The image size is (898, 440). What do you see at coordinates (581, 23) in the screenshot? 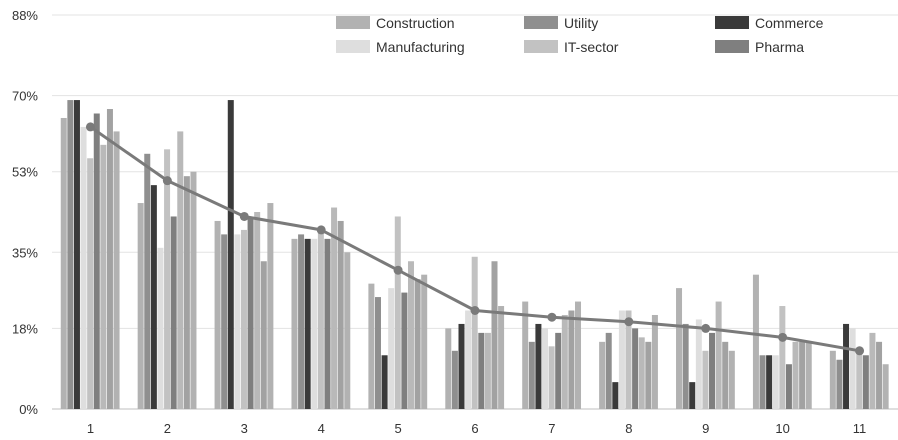
I see `legend-label: Utility` at bounding box center [581, 23].